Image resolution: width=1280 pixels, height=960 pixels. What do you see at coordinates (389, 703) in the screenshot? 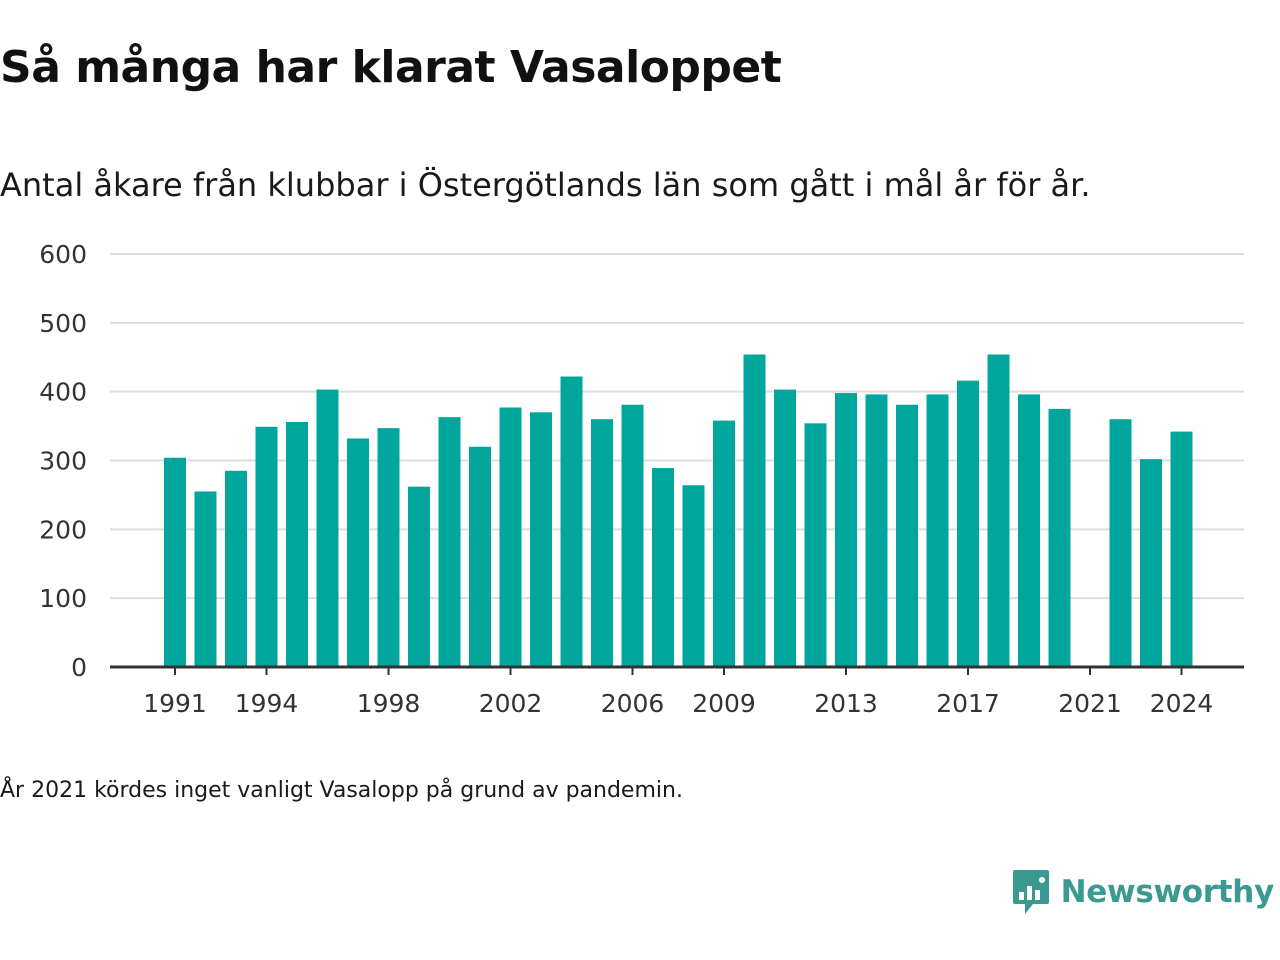
I see `x-tick-label: 1998` at bounding box center [389, 703].